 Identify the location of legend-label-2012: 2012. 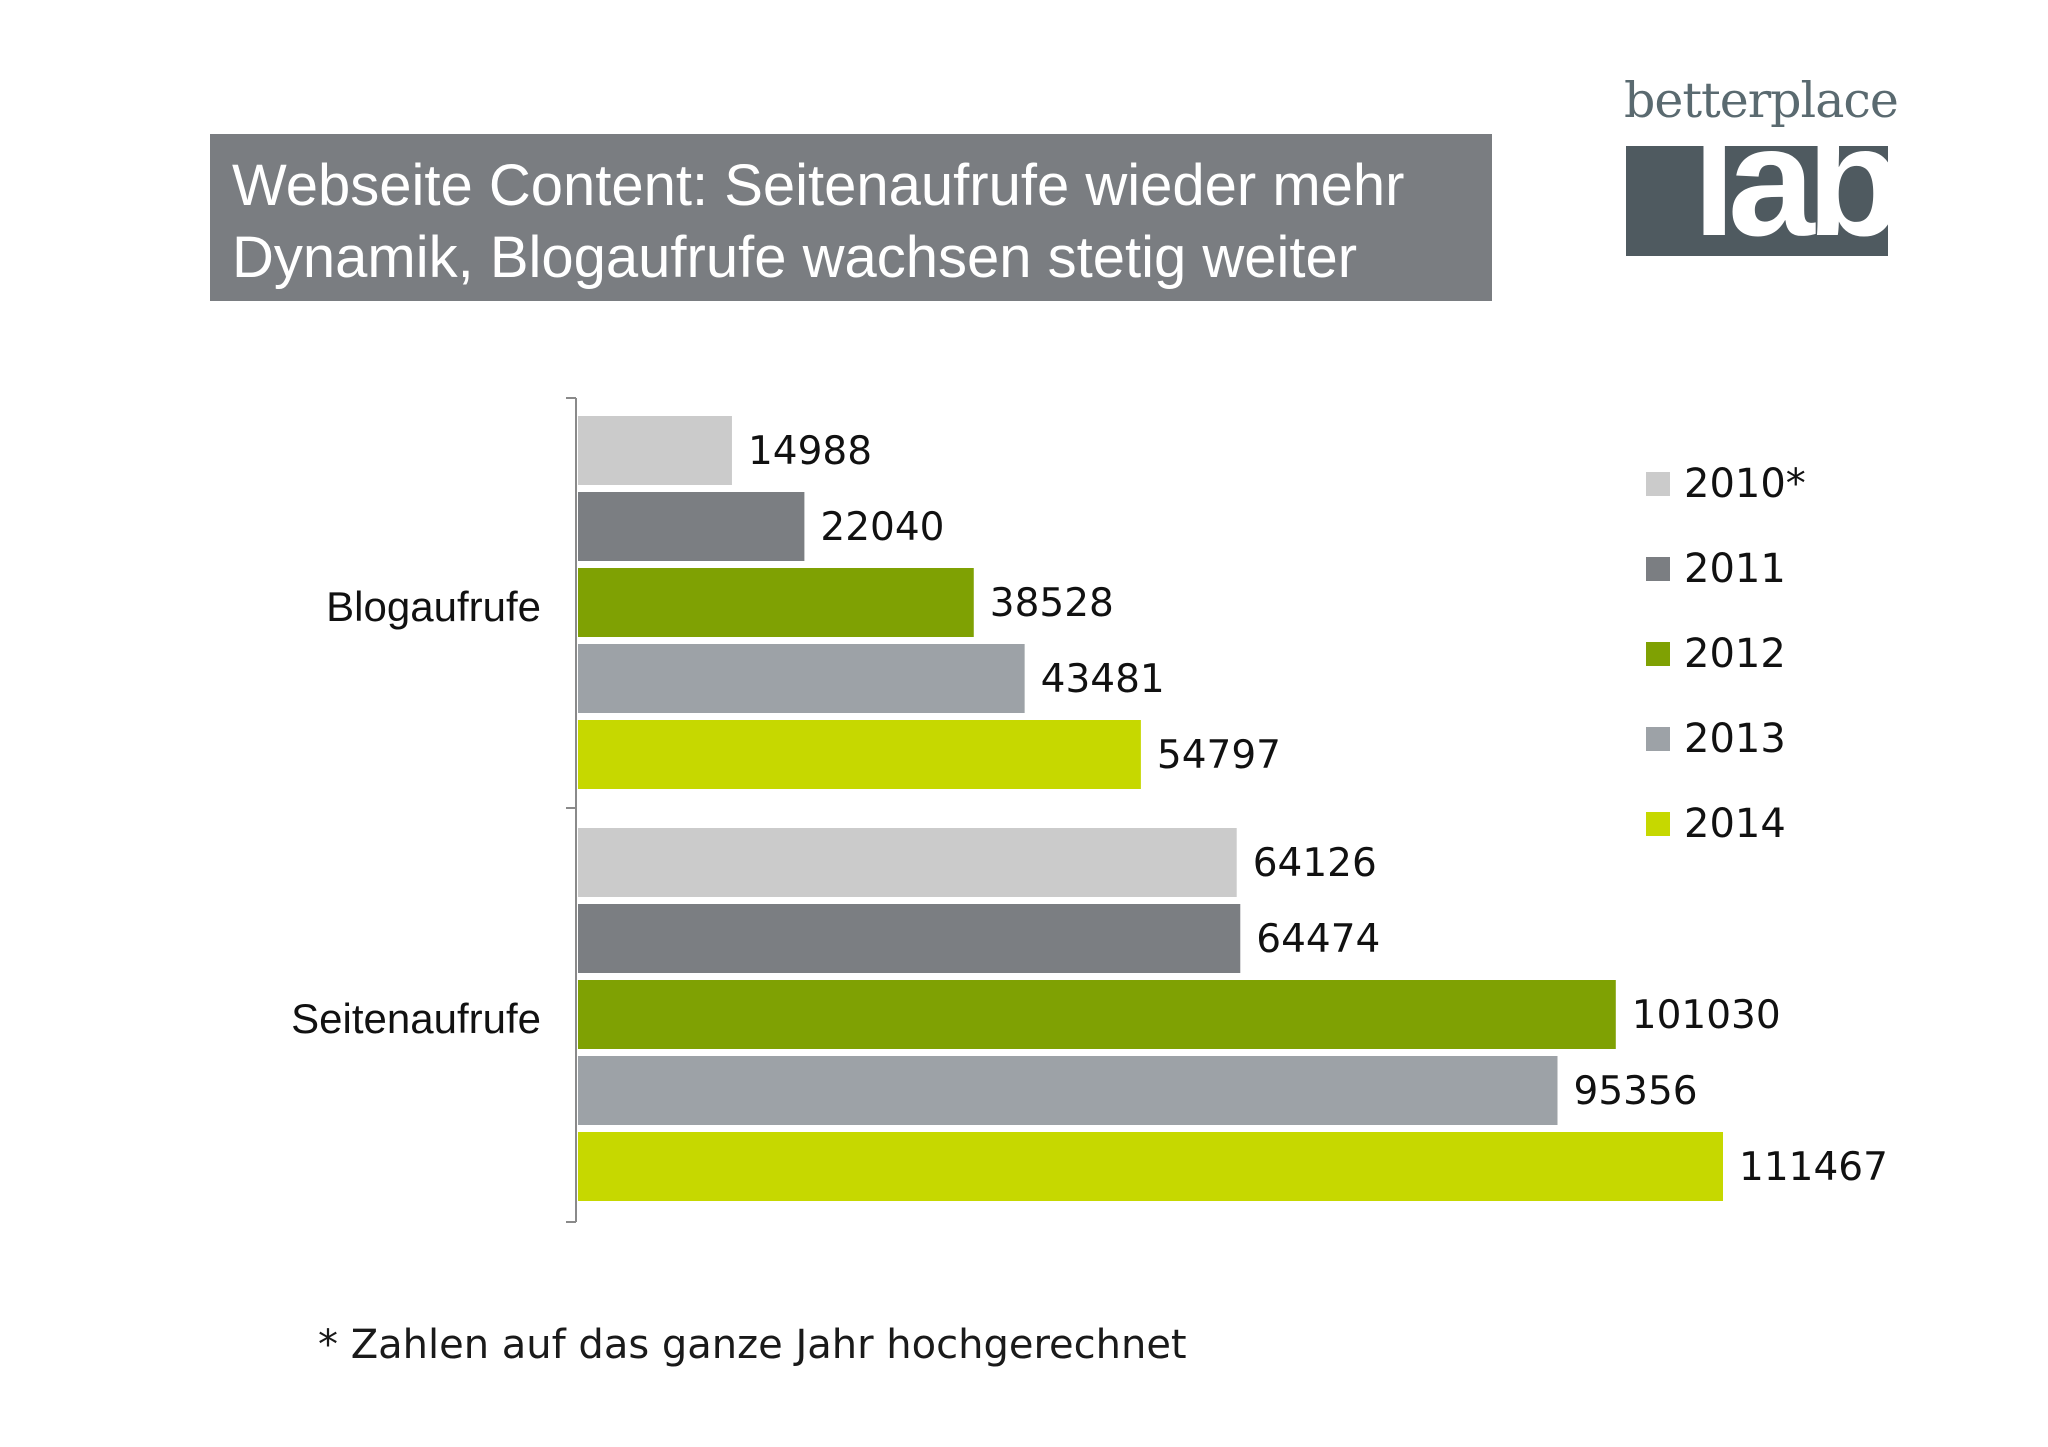
(1735, 654).